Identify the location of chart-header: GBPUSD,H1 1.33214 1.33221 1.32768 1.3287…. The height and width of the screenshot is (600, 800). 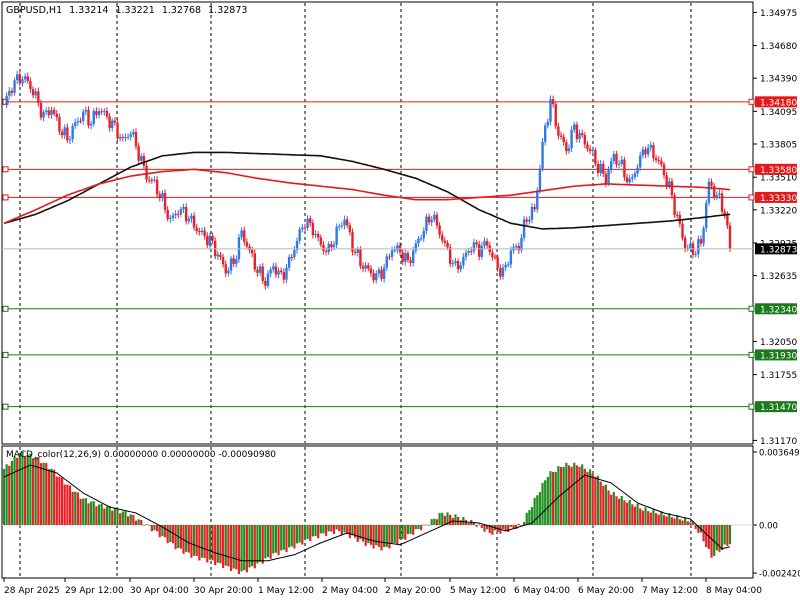
(126, 10).